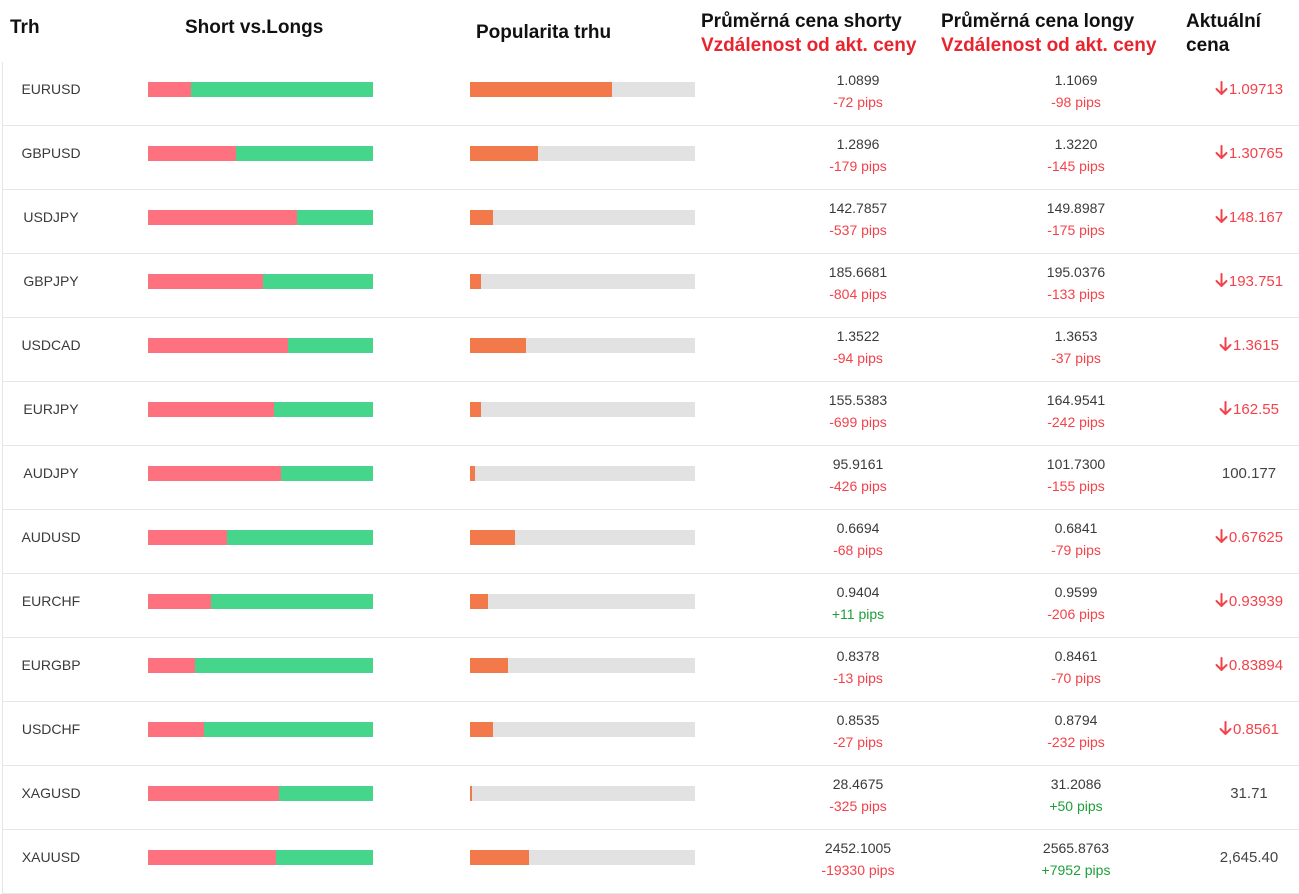 This screenshot has height=894, width=1299. Describe the element at coordinates (1244, 861) in the screenshot. I see `current-price: 2,645.40` at that location.